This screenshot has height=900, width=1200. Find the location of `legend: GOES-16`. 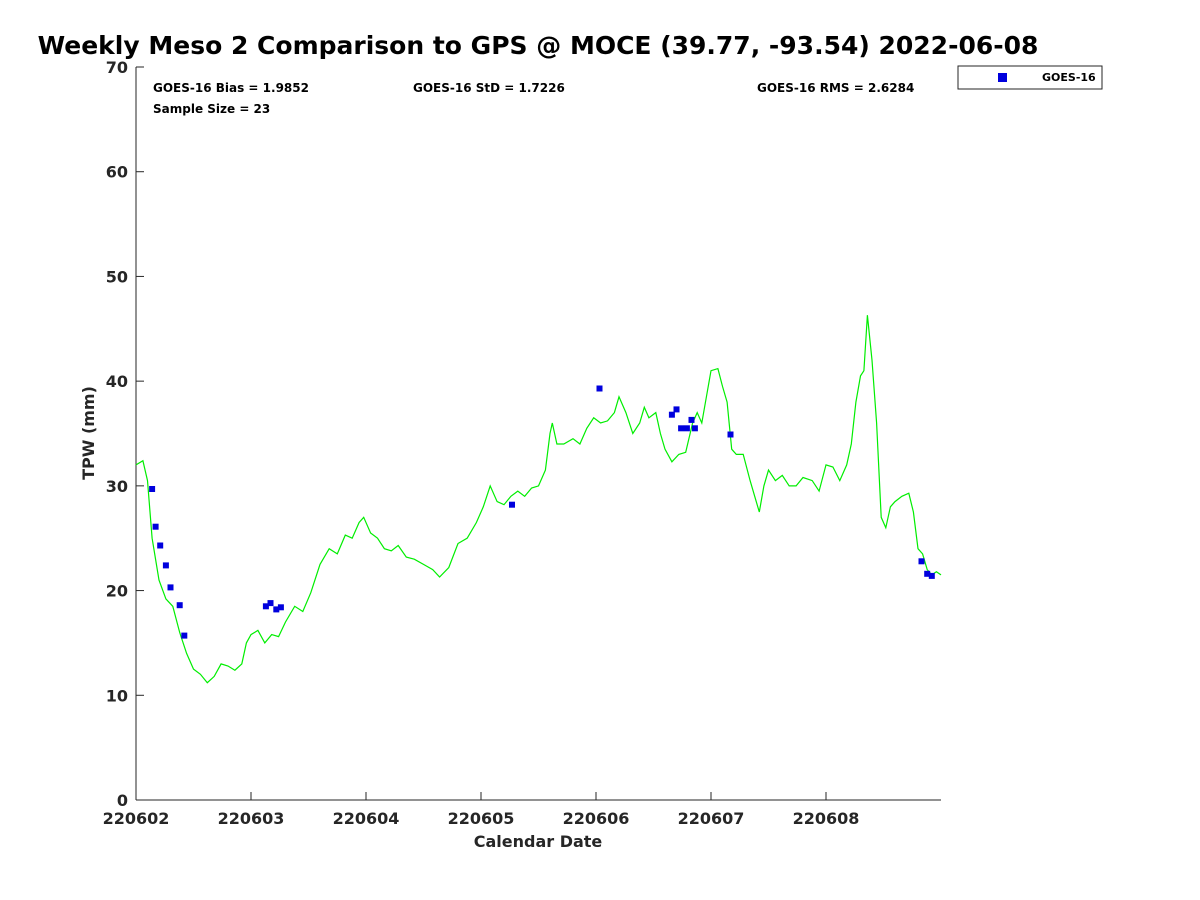

legend: GOES-16 is located at coordinates (1030, 77).